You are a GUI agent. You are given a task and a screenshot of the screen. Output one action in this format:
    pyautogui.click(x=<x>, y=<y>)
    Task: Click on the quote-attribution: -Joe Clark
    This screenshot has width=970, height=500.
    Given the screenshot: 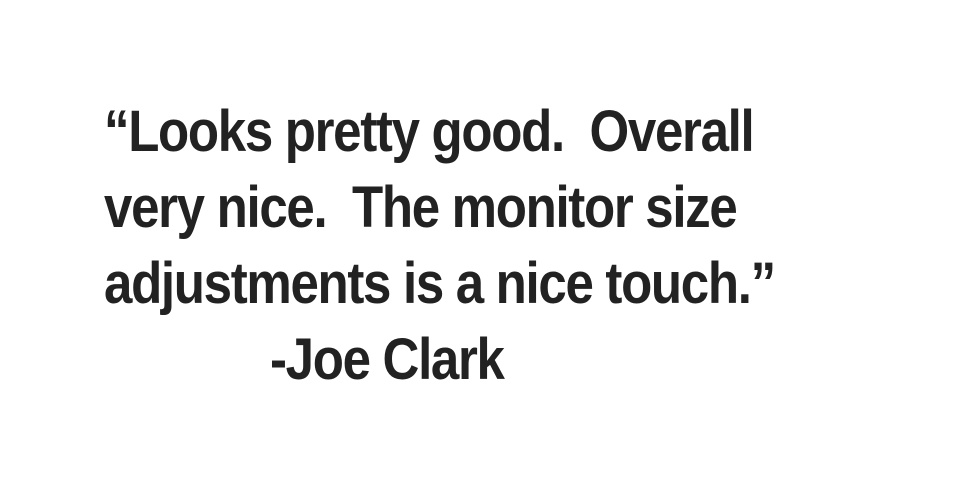 What is the action you would take?
    pyautogui.click(x=387, y=359)
    